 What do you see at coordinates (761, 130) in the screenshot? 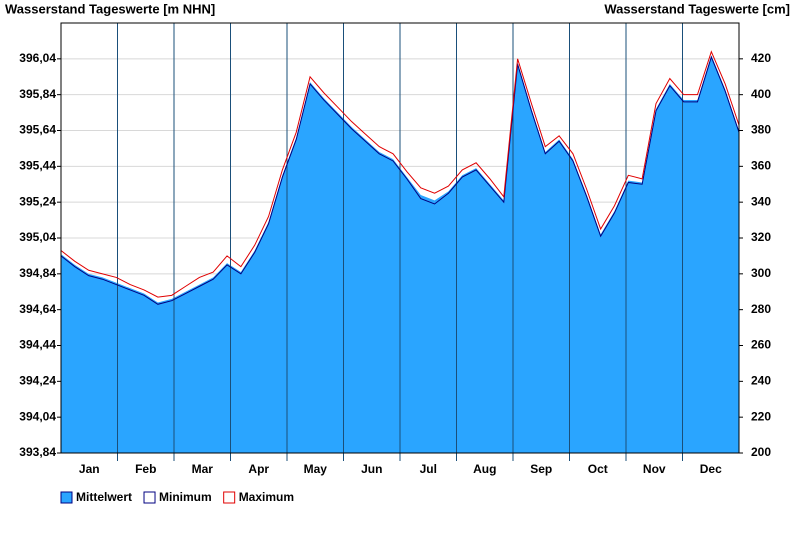
I see `y2-tick-label: 380` at bounding box center [761, 130].